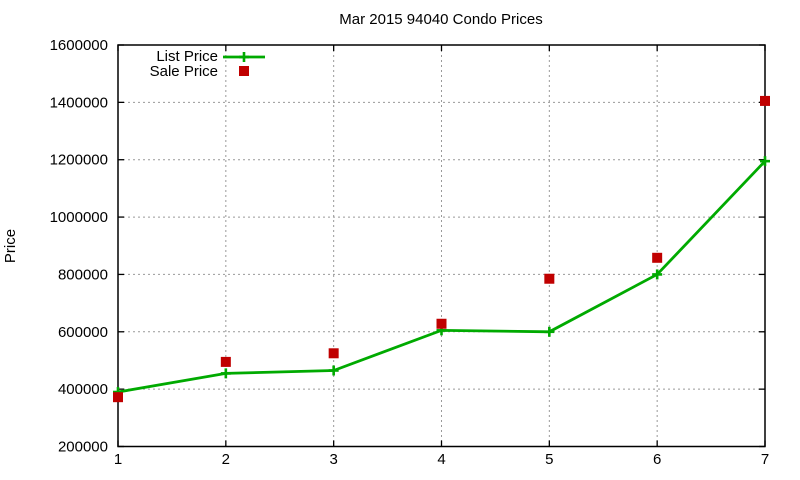  Describe the element at coordinates (83, 447) in the screenshot. I see `y-tick-label: 200000` at that location.